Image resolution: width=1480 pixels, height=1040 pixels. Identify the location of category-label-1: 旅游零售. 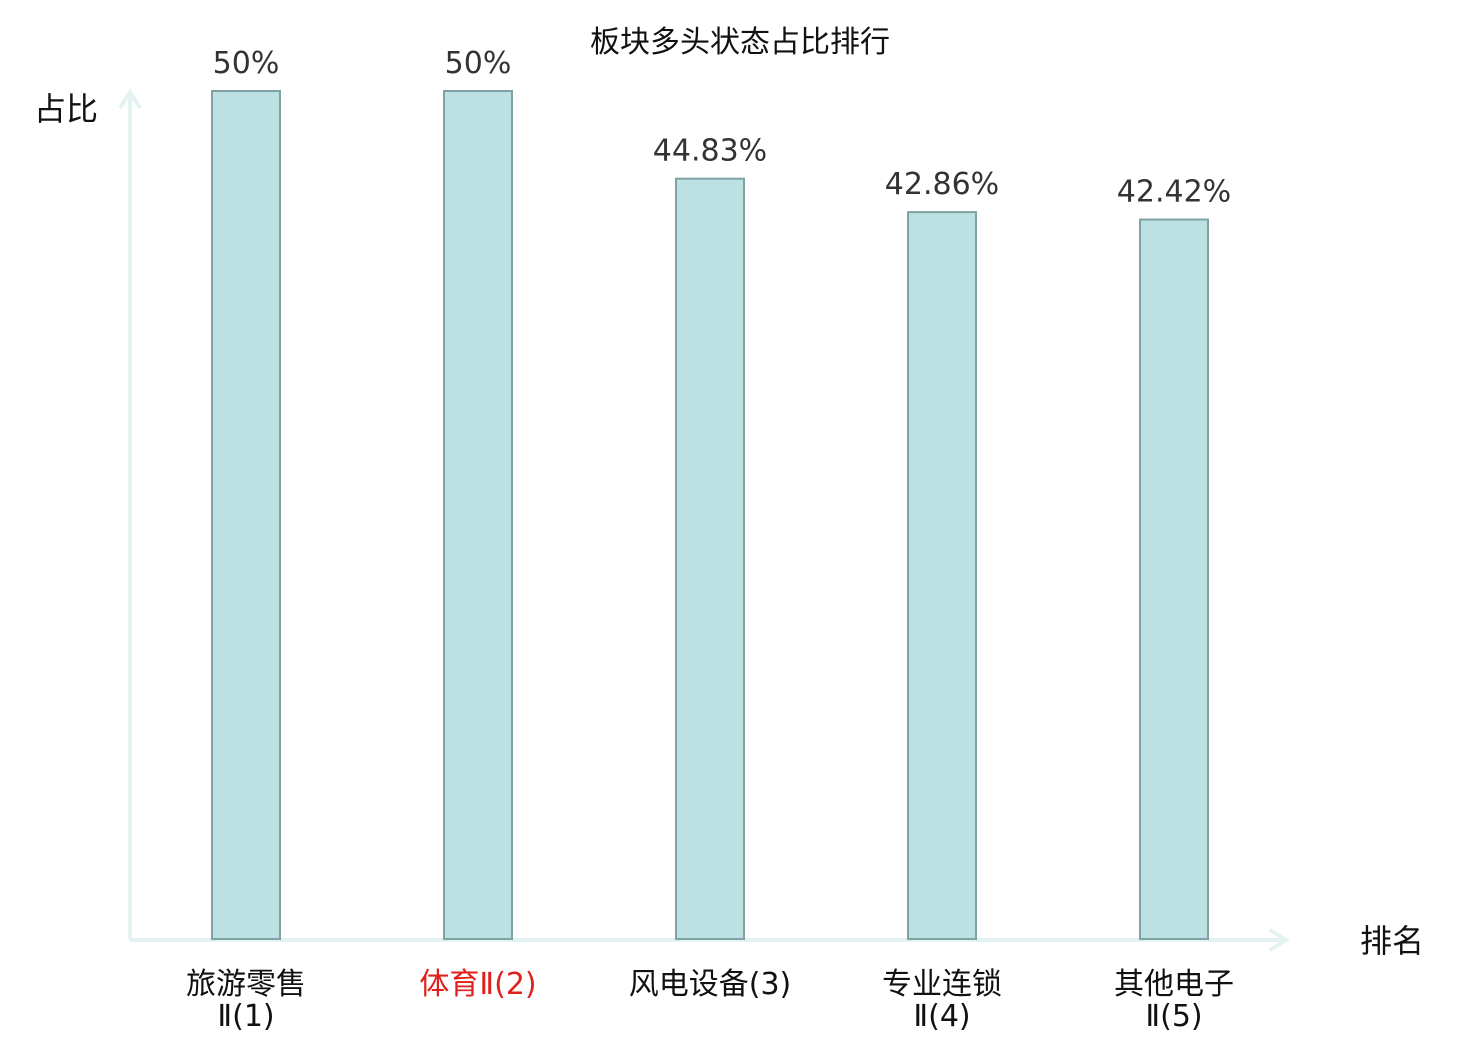
(246, 984).